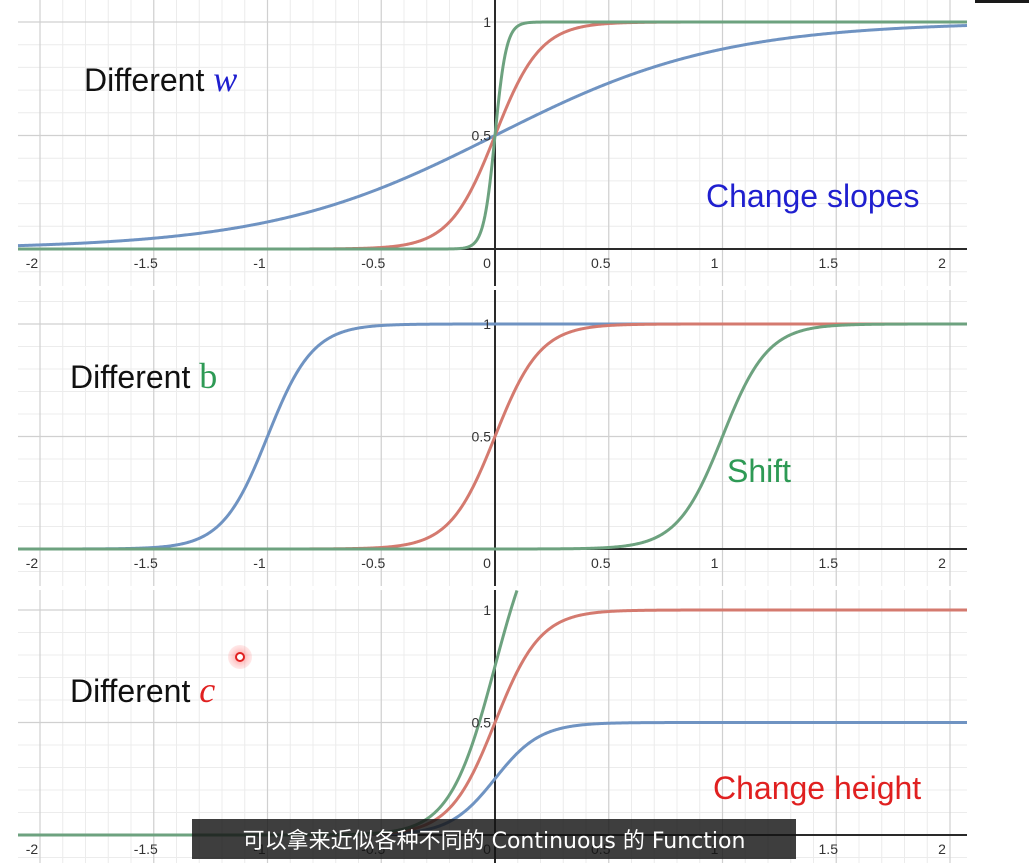  What do you see at coordinates (225, 79) in the screenshot?
I see `panel-label-variable: w` at bounding box center [225, 79].